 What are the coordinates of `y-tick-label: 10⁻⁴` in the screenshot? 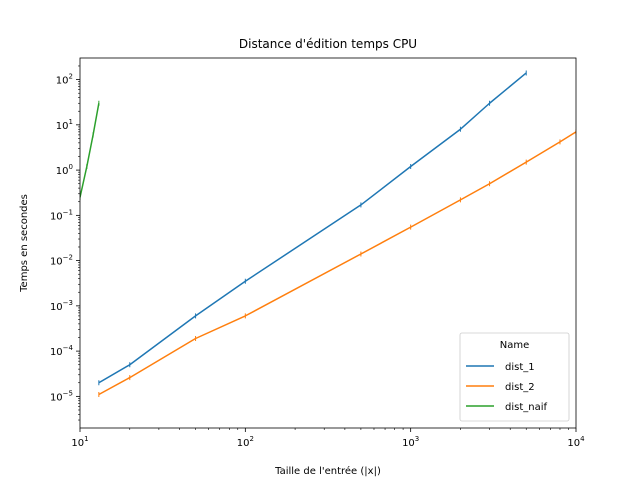 It's located at (62, 351).